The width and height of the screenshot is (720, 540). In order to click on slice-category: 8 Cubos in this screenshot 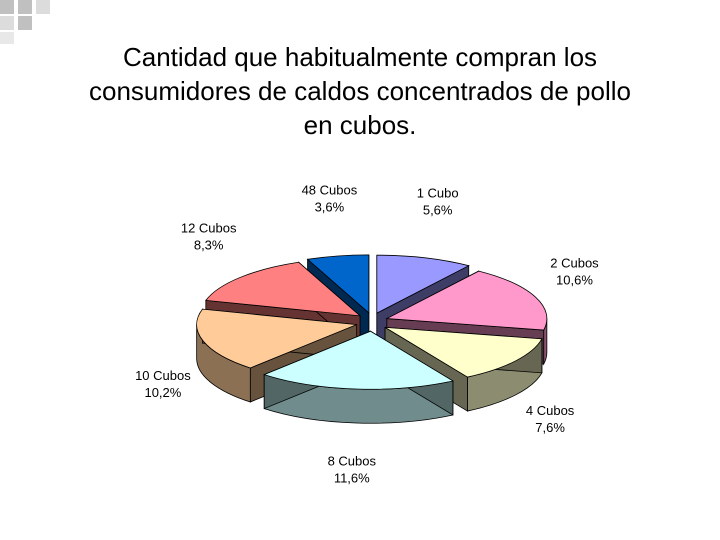, I will do `click(352, 460)`.